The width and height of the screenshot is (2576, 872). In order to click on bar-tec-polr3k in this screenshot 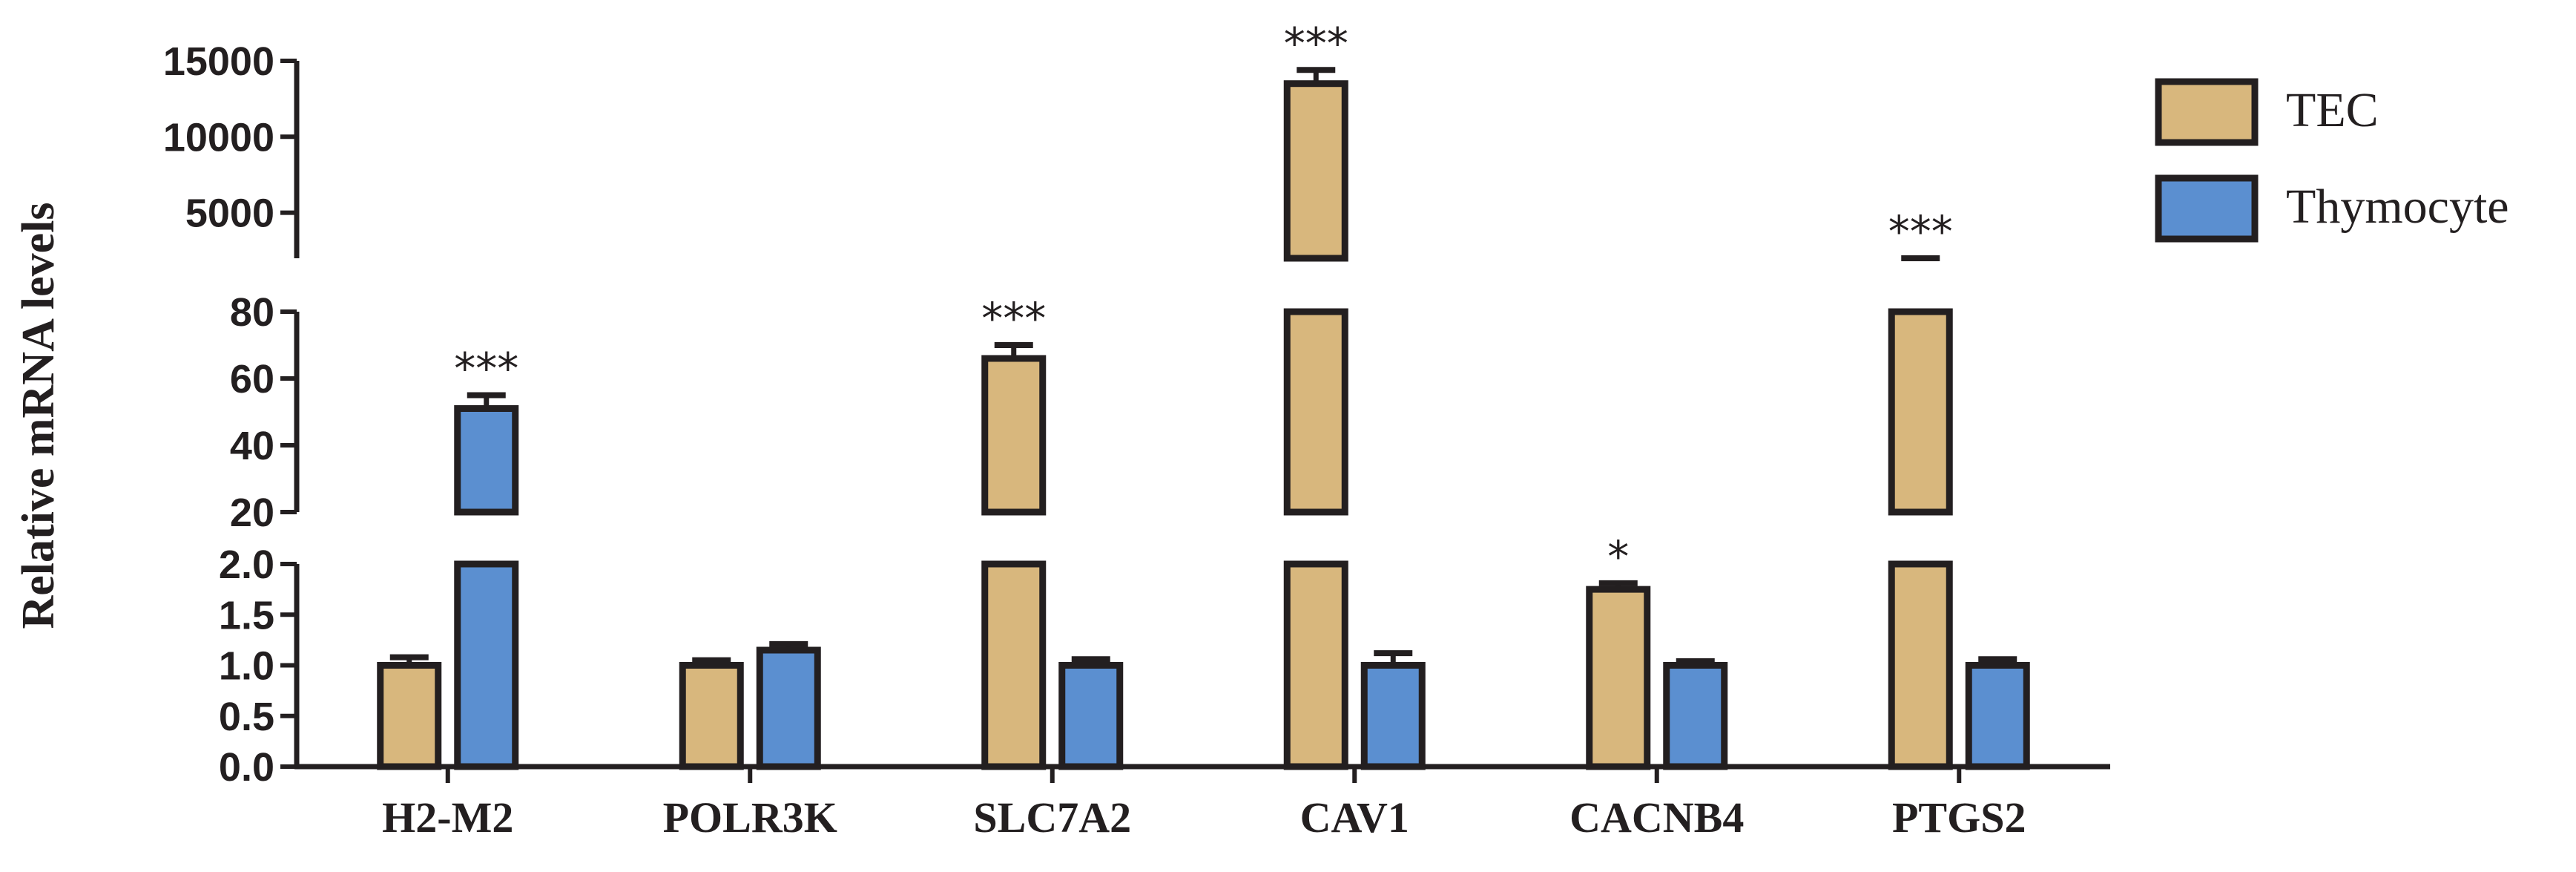, I will do `click(711, 716)`.